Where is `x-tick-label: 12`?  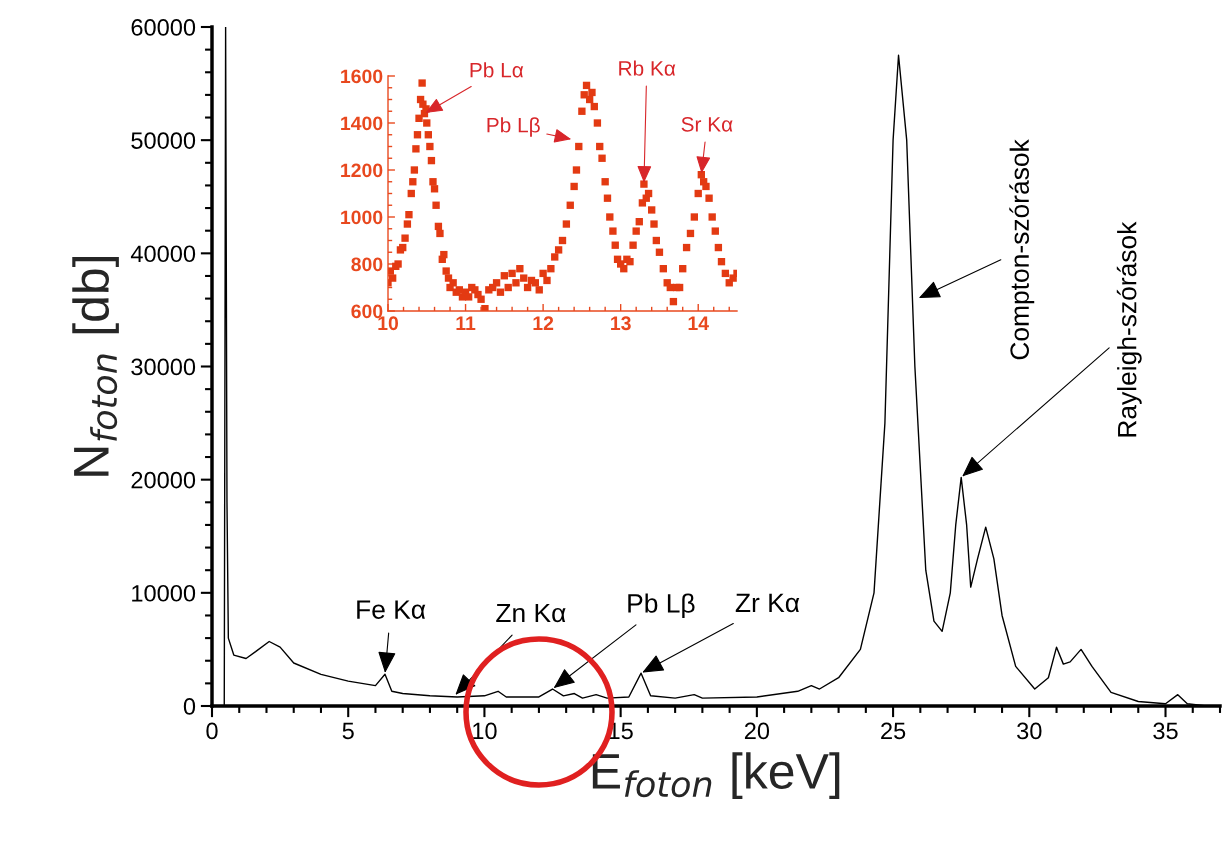 x-tick-label: 12 is located at coordinates (543, 323).